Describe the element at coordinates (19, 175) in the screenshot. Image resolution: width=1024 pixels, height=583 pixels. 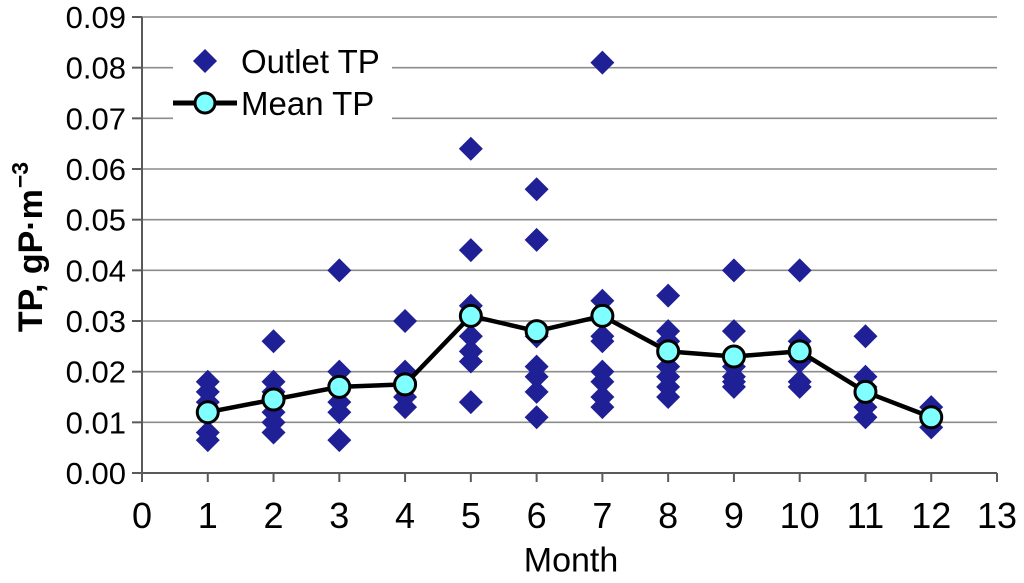
I see `y-axis-title-exponent: −3` at that location.